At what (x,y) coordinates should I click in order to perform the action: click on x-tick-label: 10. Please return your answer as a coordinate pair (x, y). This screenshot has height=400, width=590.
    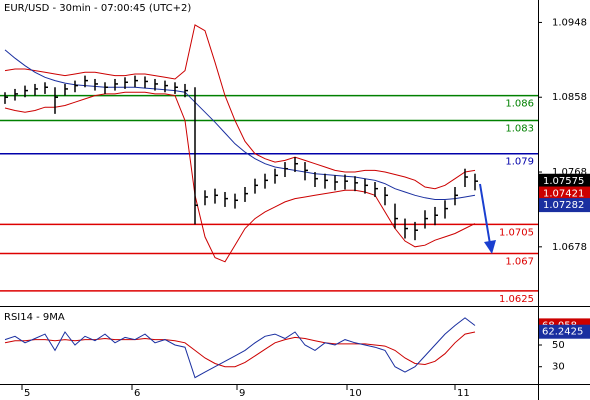
    Looking at the image, I should click on (355, 393).